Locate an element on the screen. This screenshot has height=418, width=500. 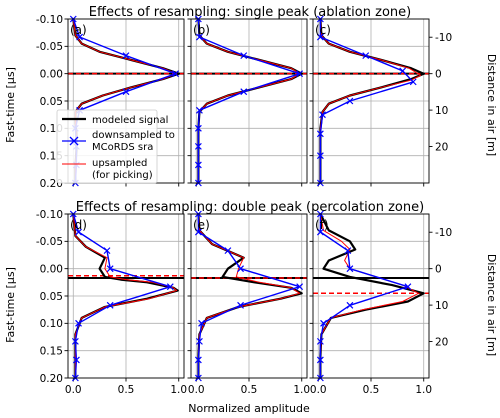
y-tick-label: 0.10 is located at coordinates (51, 324).